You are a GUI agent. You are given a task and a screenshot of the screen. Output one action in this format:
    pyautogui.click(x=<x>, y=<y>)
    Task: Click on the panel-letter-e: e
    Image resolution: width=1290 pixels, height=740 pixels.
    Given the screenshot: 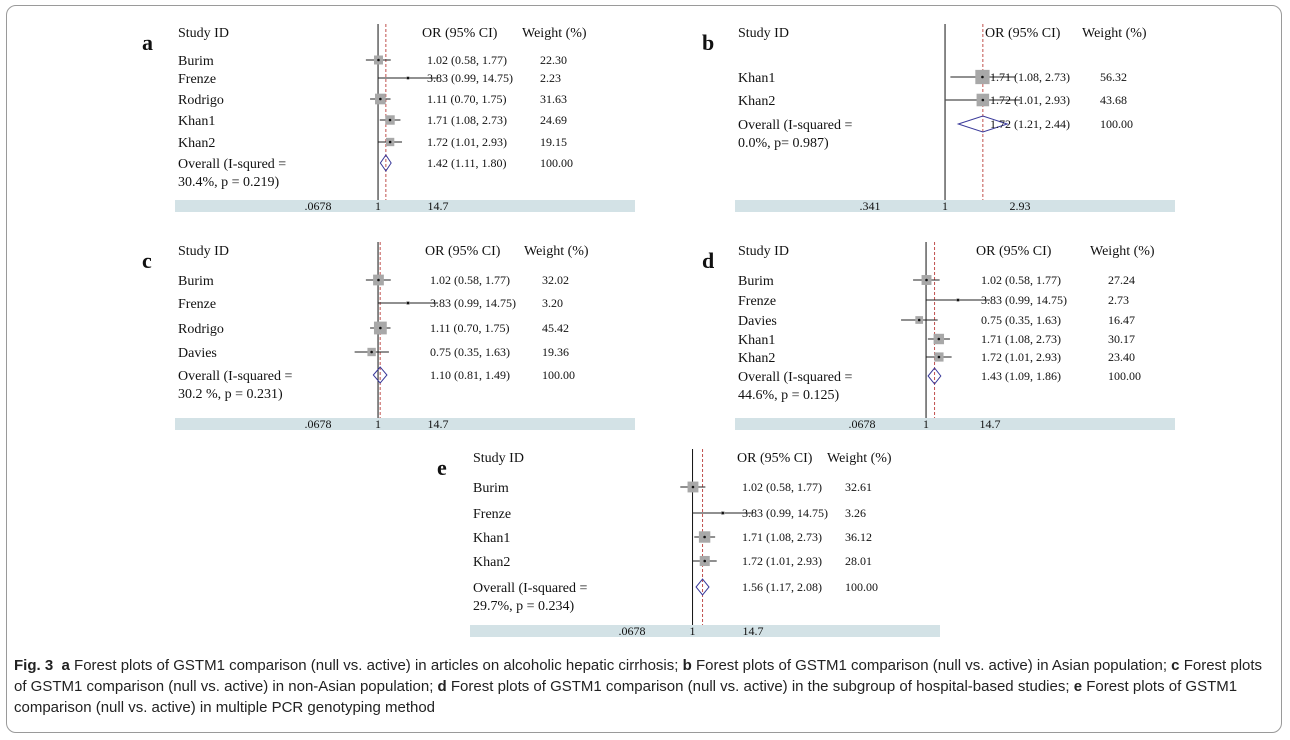 What is the action you would take?
    pyautogui.click(x=442, y=467)
    